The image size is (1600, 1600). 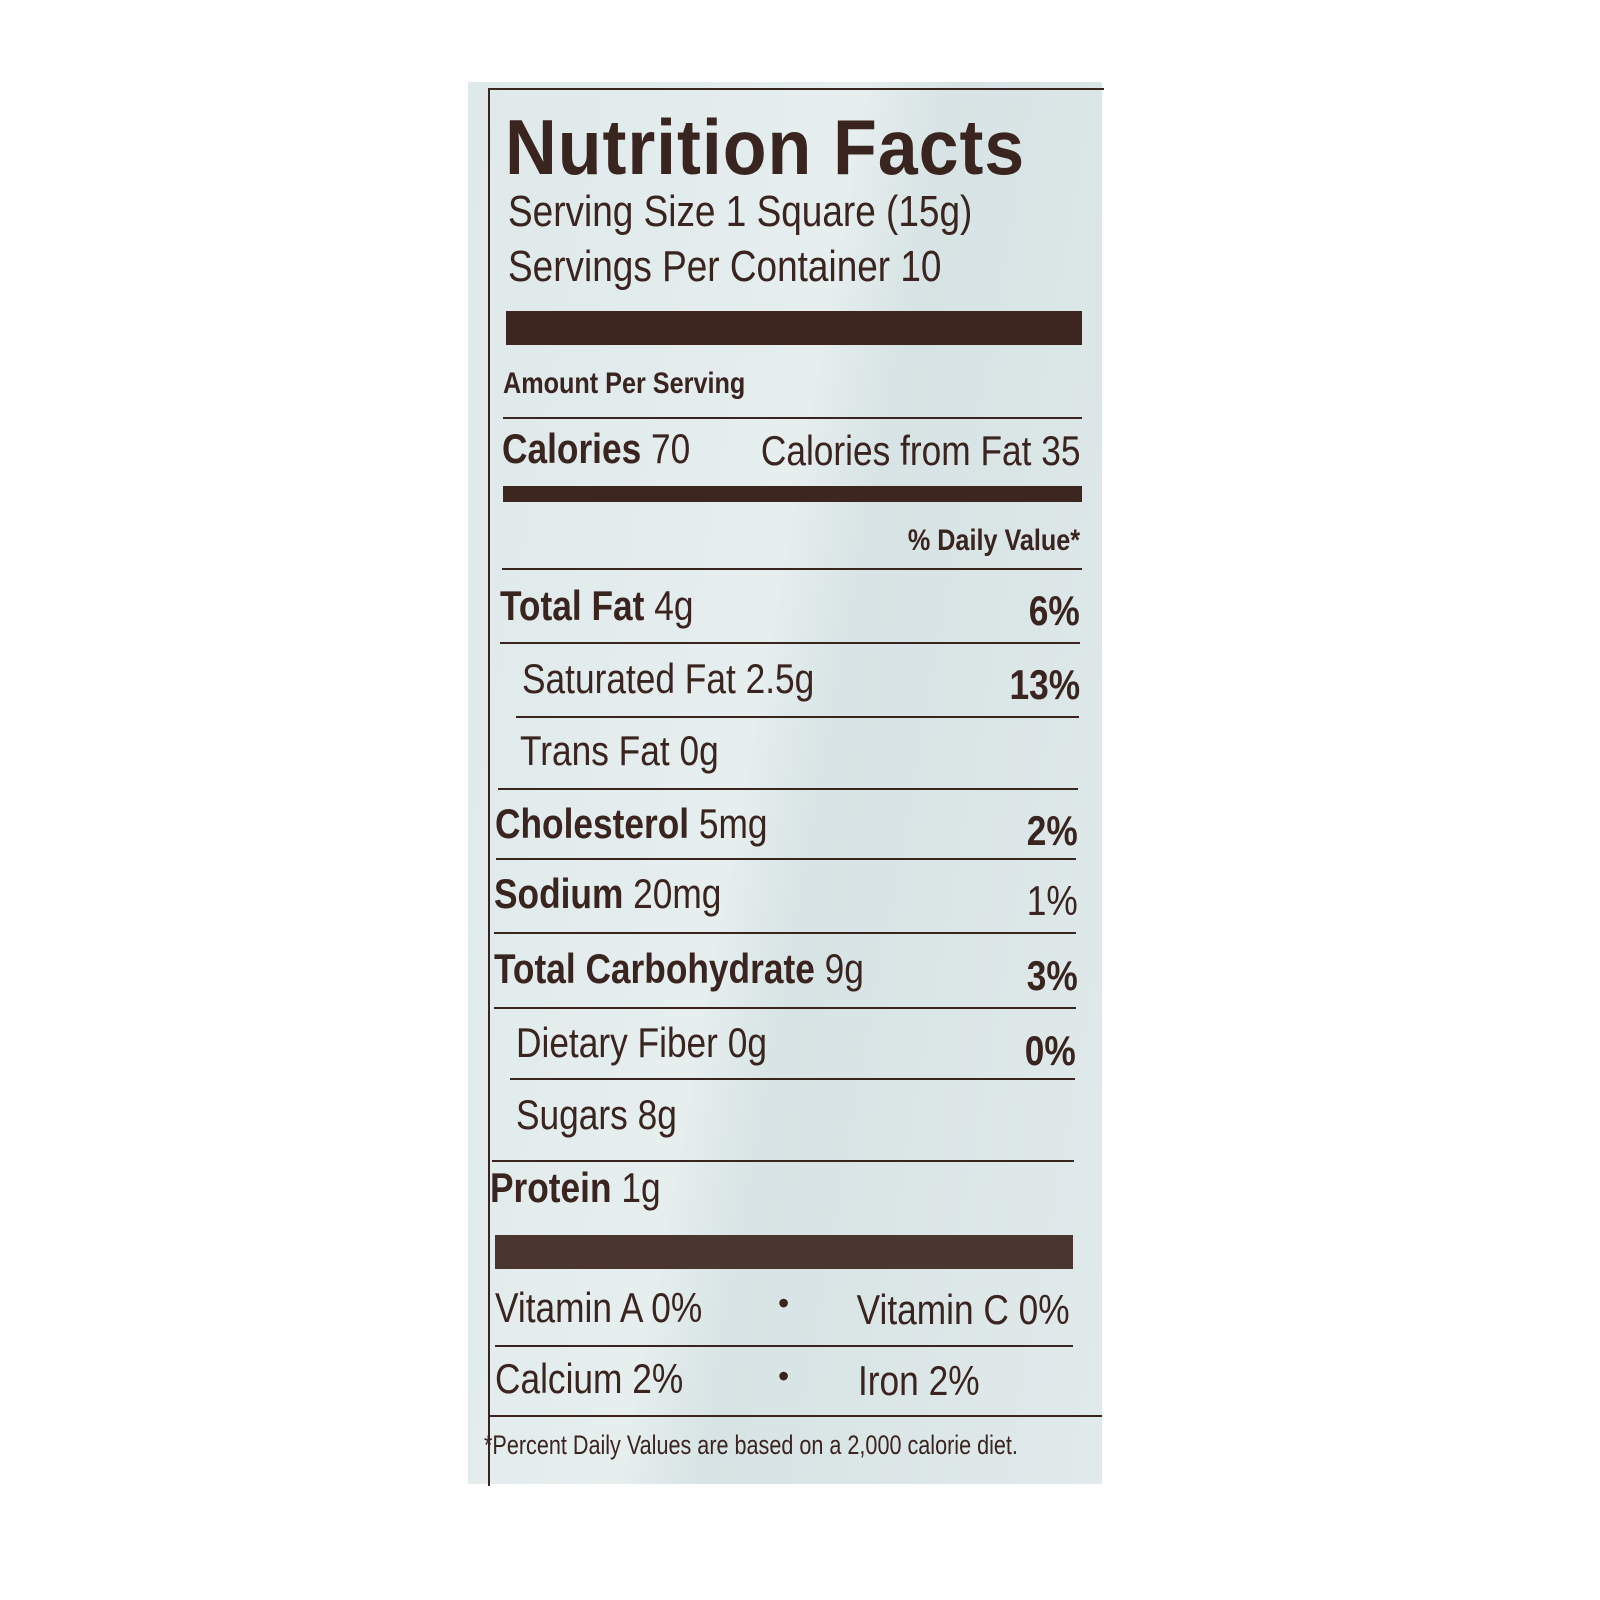 I want to click on nutrient-row-trans-fat: Trans Fat 0g, so click(x=619, y=751).